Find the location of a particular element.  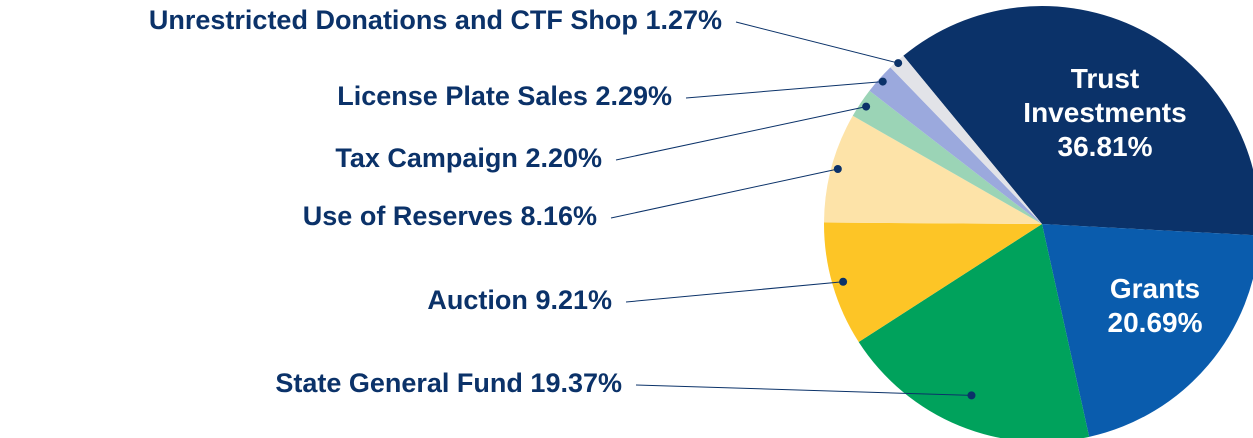

slice-label: Auction 9.21% is located at coordinates (519, 300).